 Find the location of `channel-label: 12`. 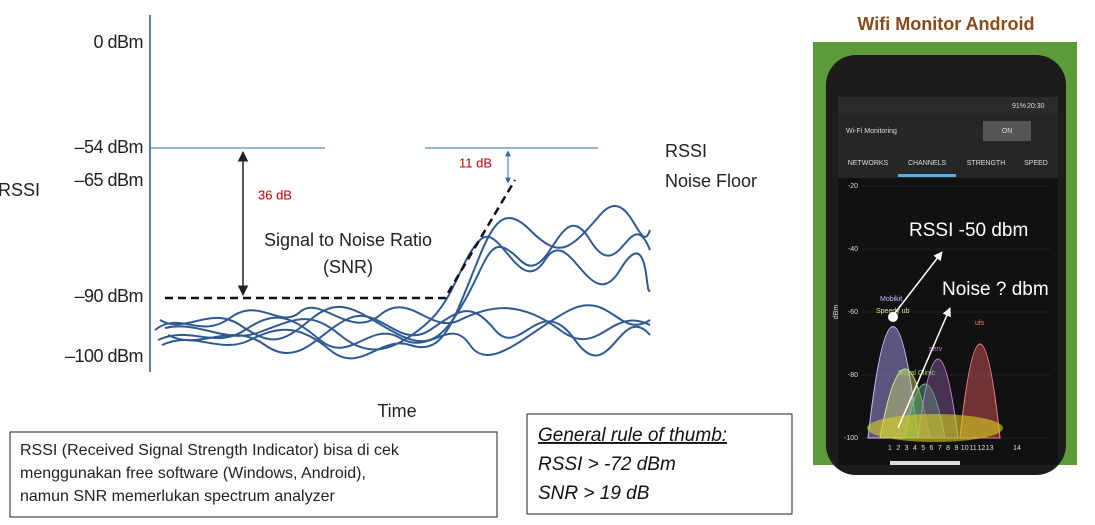

channel-label: 12 is located at coordinates (981, 448).